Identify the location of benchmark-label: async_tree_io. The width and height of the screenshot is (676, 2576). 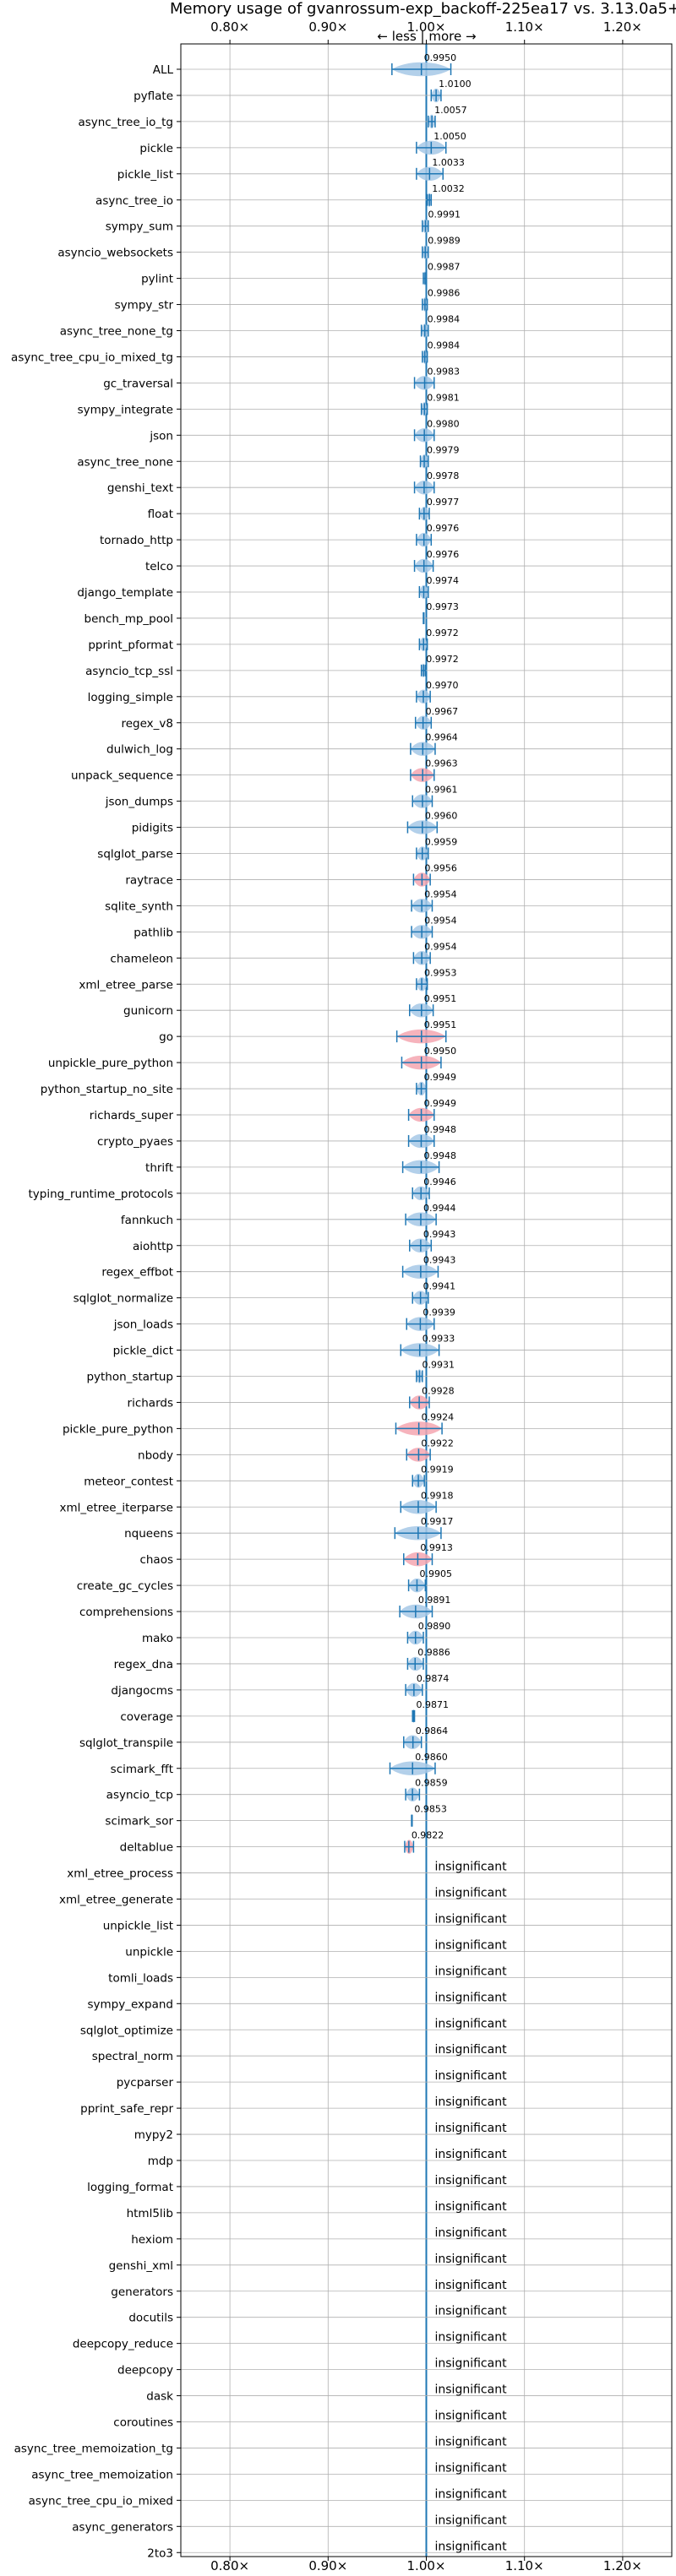
(134, 201).